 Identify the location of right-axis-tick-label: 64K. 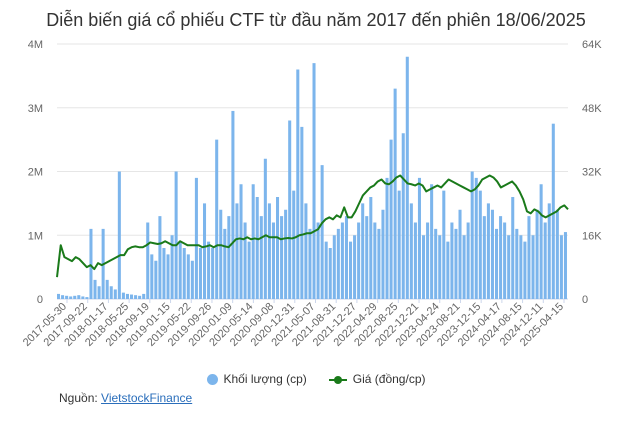
(592, 45).